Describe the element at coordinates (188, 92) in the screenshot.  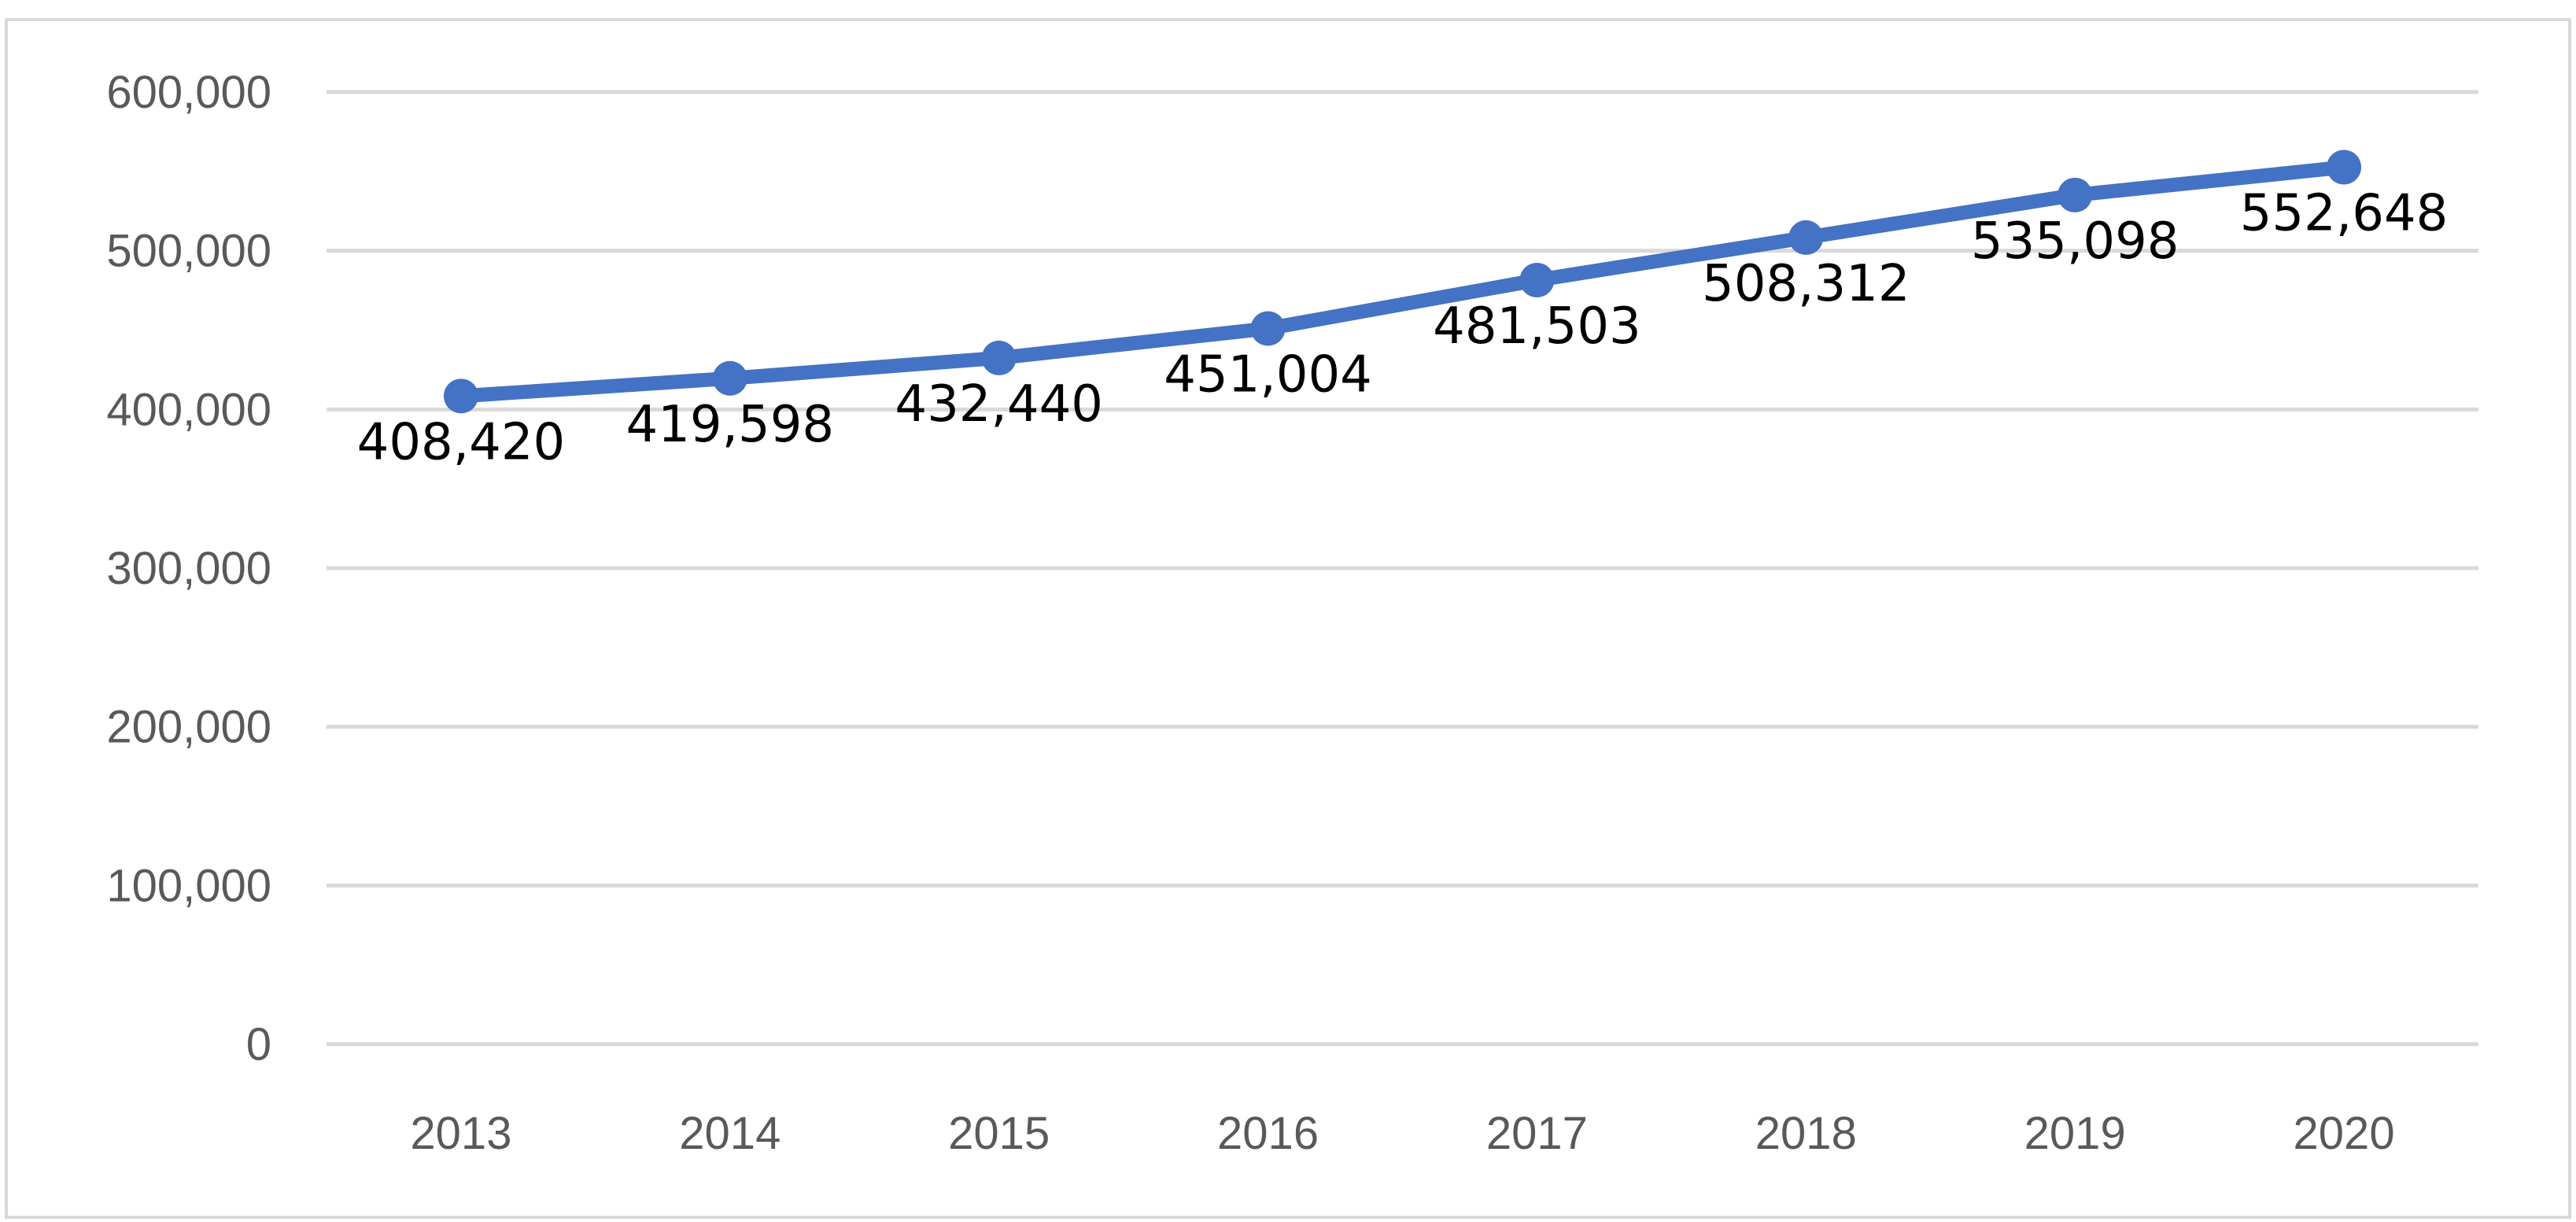
I see `y-tick-label: 600,000` at that location.